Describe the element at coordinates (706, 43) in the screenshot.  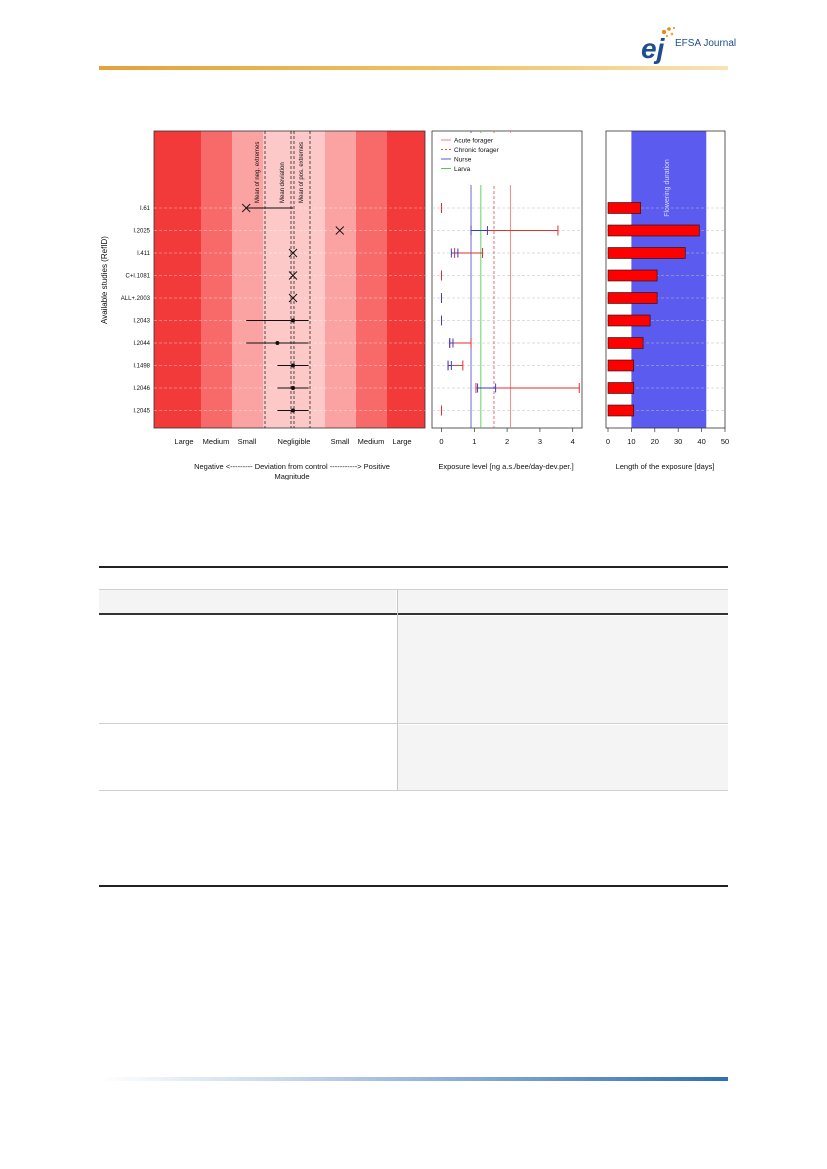
I see `journal-name: EFSA Journal` at that location.